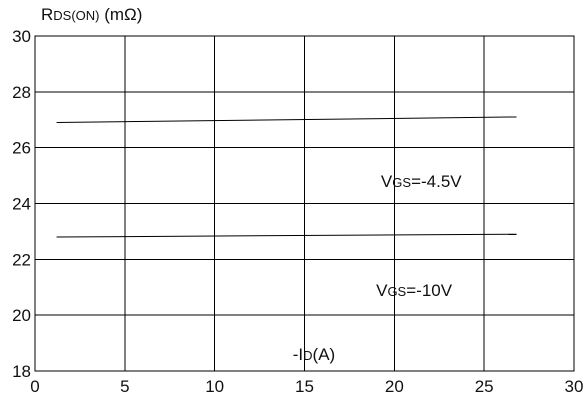 This screenshot has height=398, width=587. I want to click on y-tick-label: 30, so click(21, 36).